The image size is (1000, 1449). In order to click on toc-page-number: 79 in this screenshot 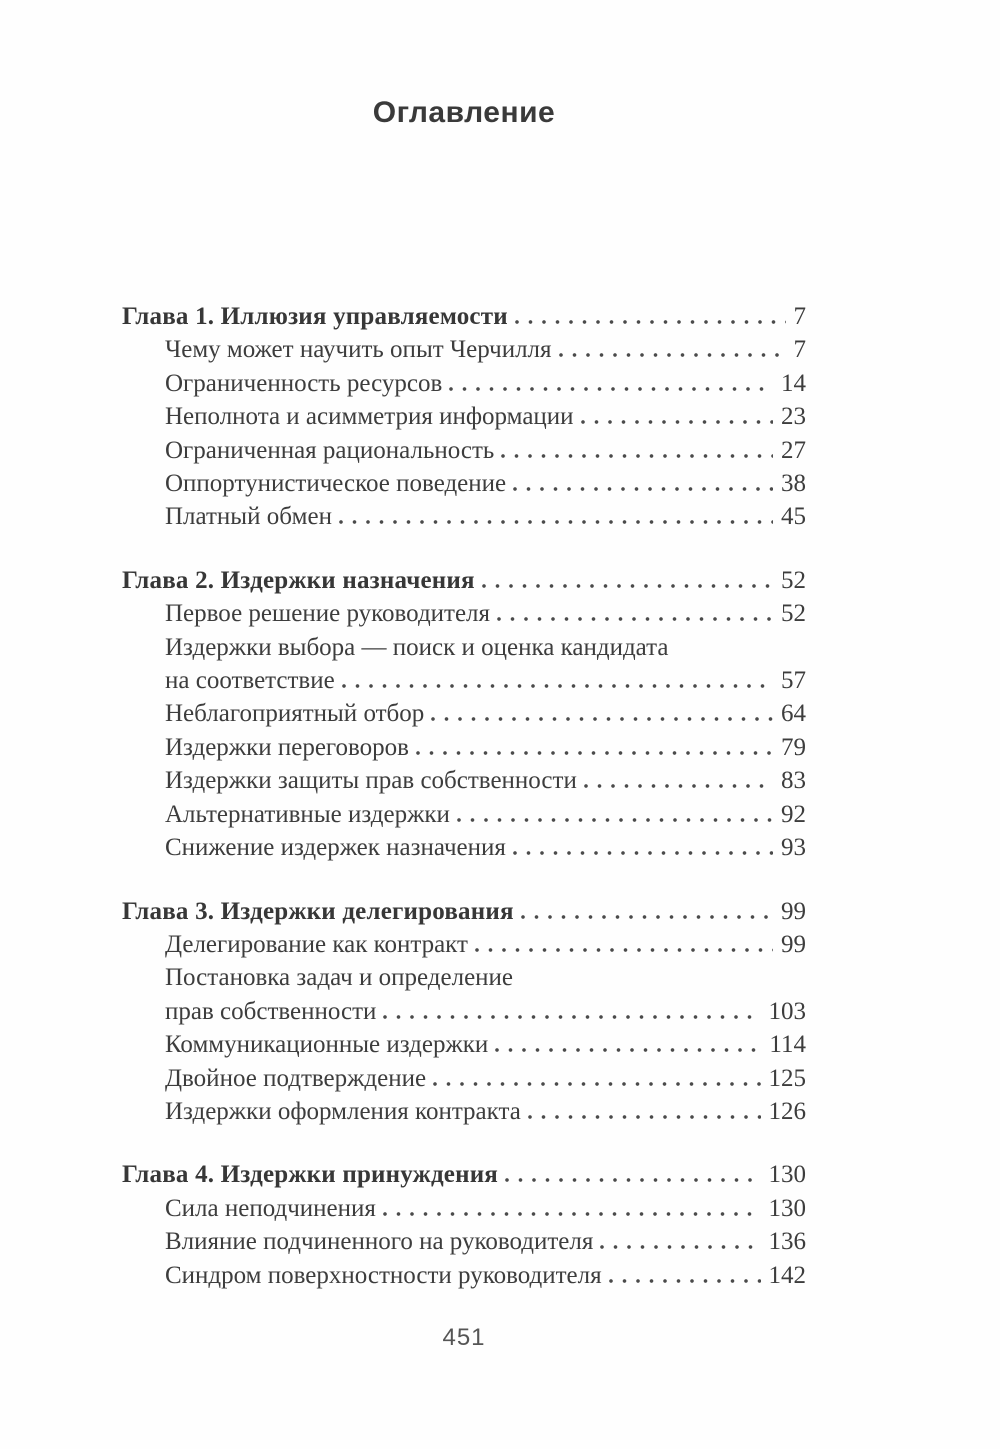, I will do `click(793, 747)`.